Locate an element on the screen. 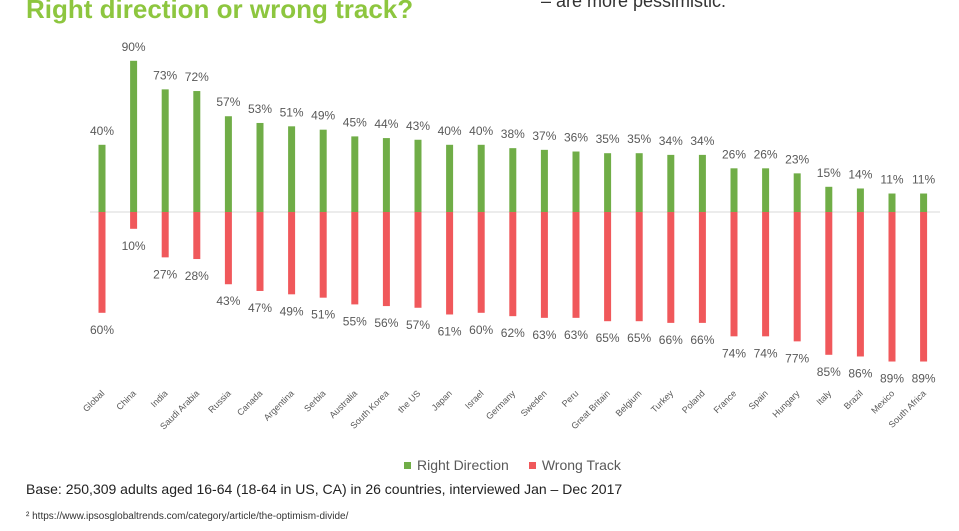  bar-wrong-track-south-africa is located at coordinates (924, 287).